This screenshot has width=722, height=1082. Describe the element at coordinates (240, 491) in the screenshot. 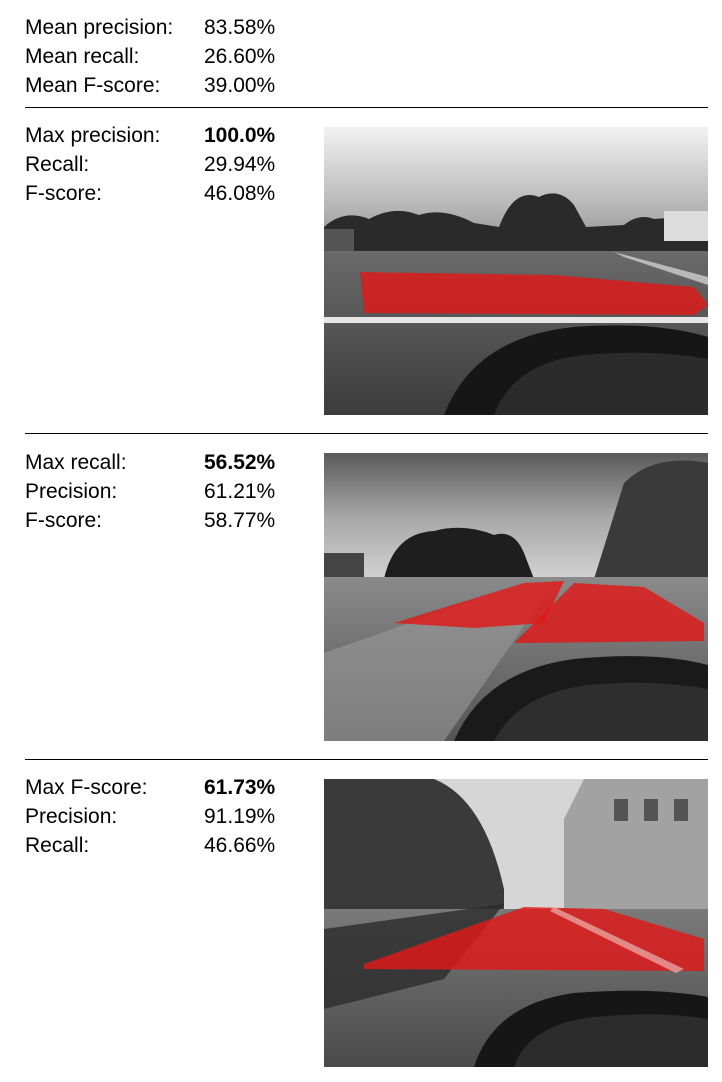

I see `metric-value: 61.21%` at that location.